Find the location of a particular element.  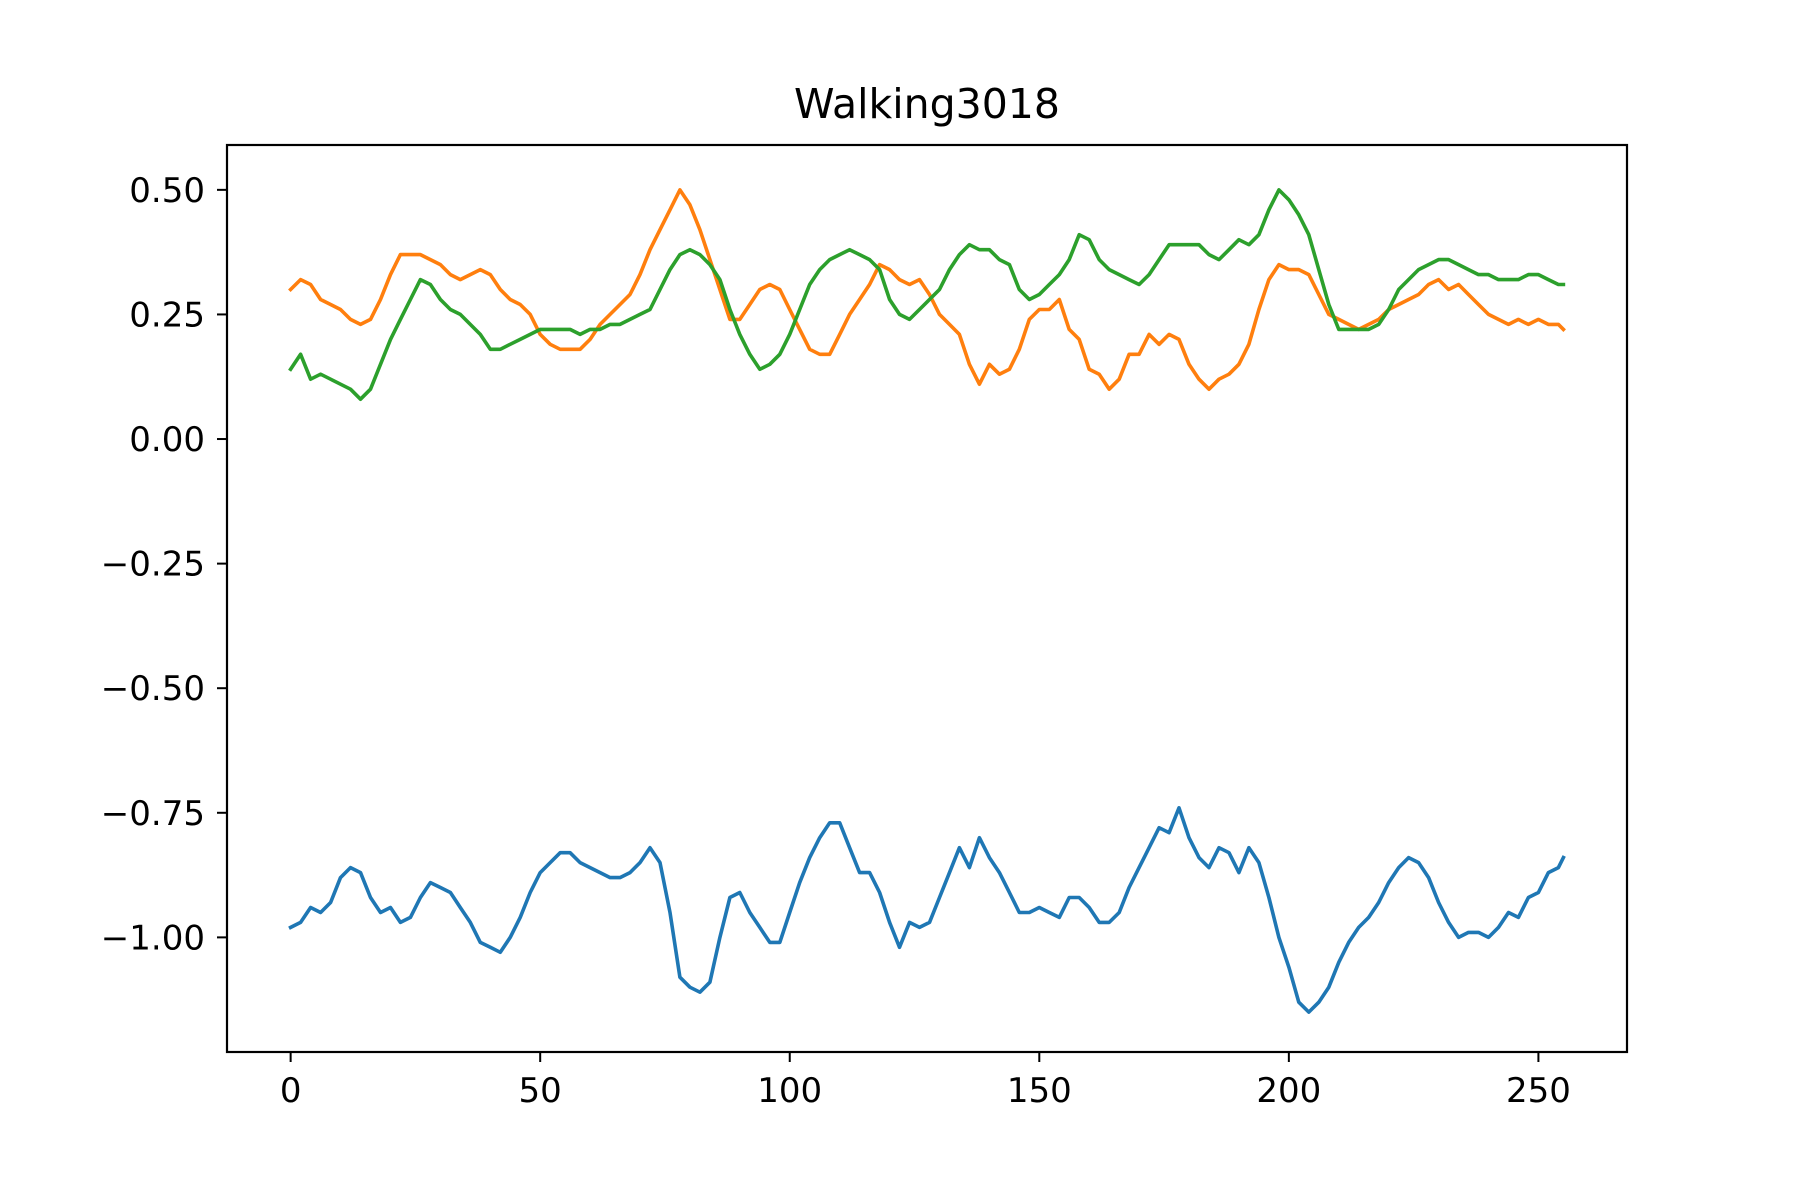

x-tick-label: 150 is located at coordinates (1039, 1091).